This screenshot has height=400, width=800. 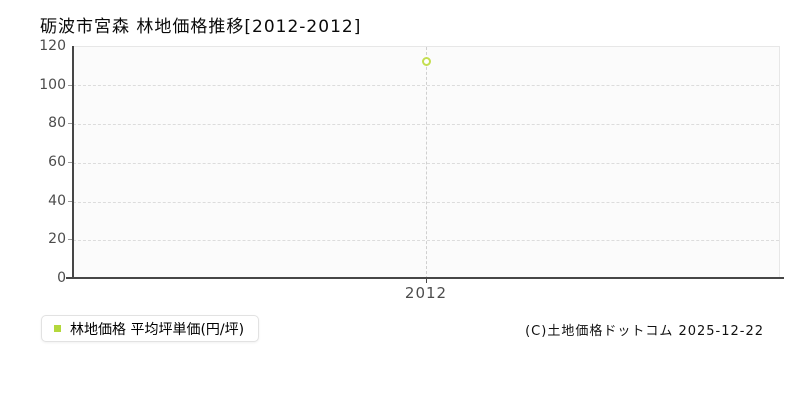 I want to click on legend: 林地価格 平均坪単価(円/坪), so click(x=150, y=328).